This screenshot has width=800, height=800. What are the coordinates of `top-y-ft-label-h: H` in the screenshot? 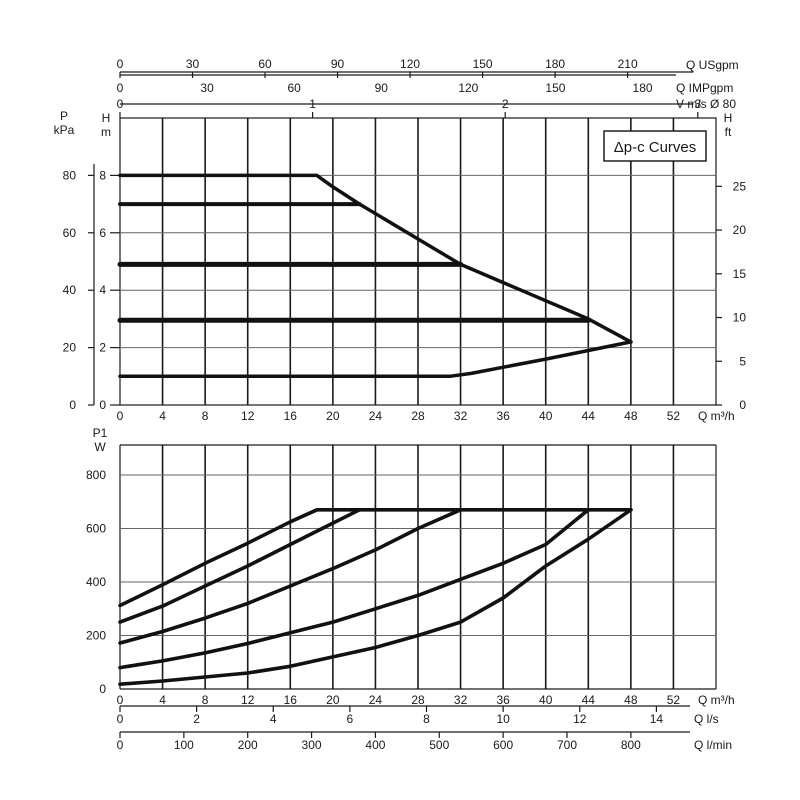 It's located at (728, 118).